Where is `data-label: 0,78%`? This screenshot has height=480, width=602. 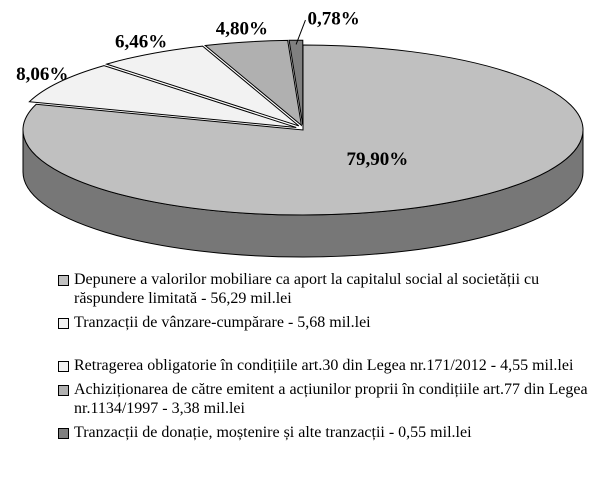
data-label: 0,78% is located at coordinates (333, 18).